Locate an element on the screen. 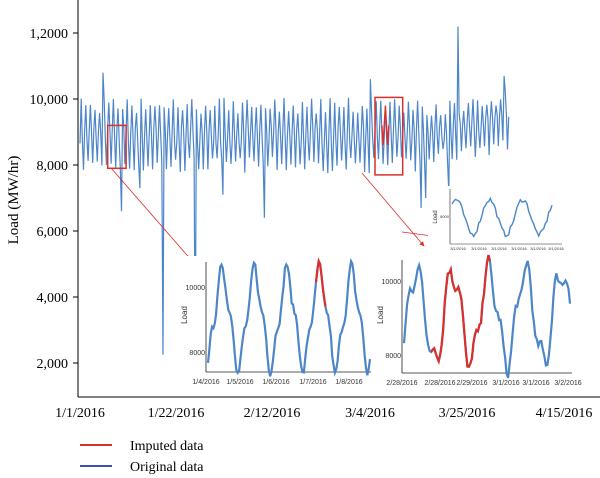 The image size is (600, 478). inset-2-imputed-series is located at coordinates (461, 311).